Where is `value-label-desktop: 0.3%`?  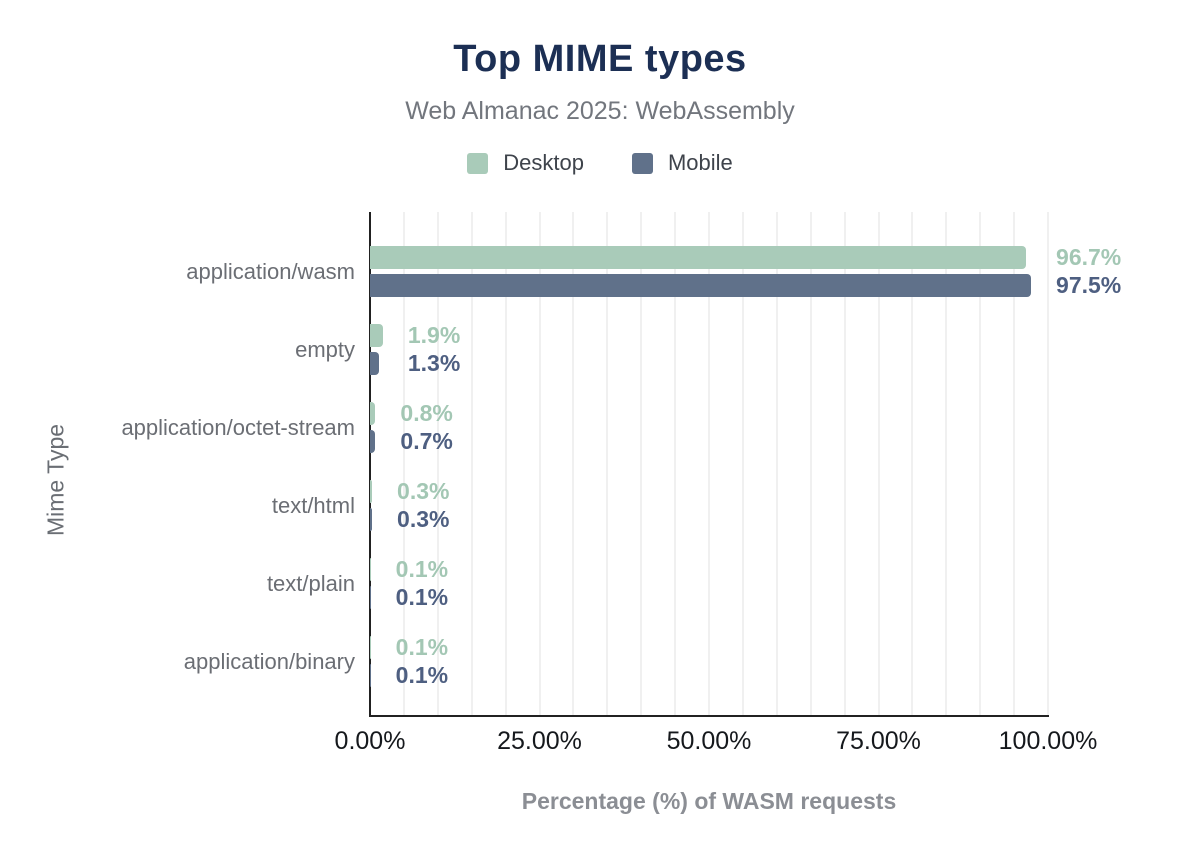
value-label-desktop: 0.3% is located at coordinates (423, 491).